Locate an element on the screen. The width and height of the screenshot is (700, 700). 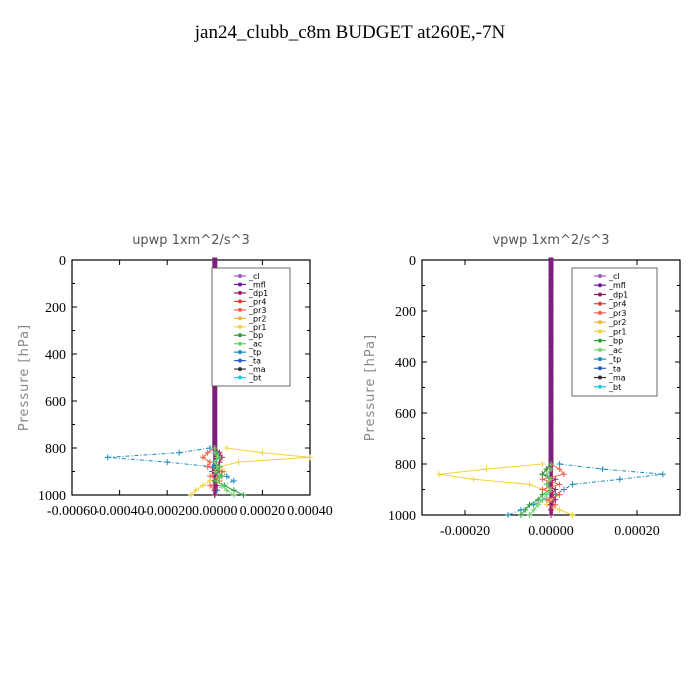
y-tick-label: 200 is located at coordinates (405, 312).